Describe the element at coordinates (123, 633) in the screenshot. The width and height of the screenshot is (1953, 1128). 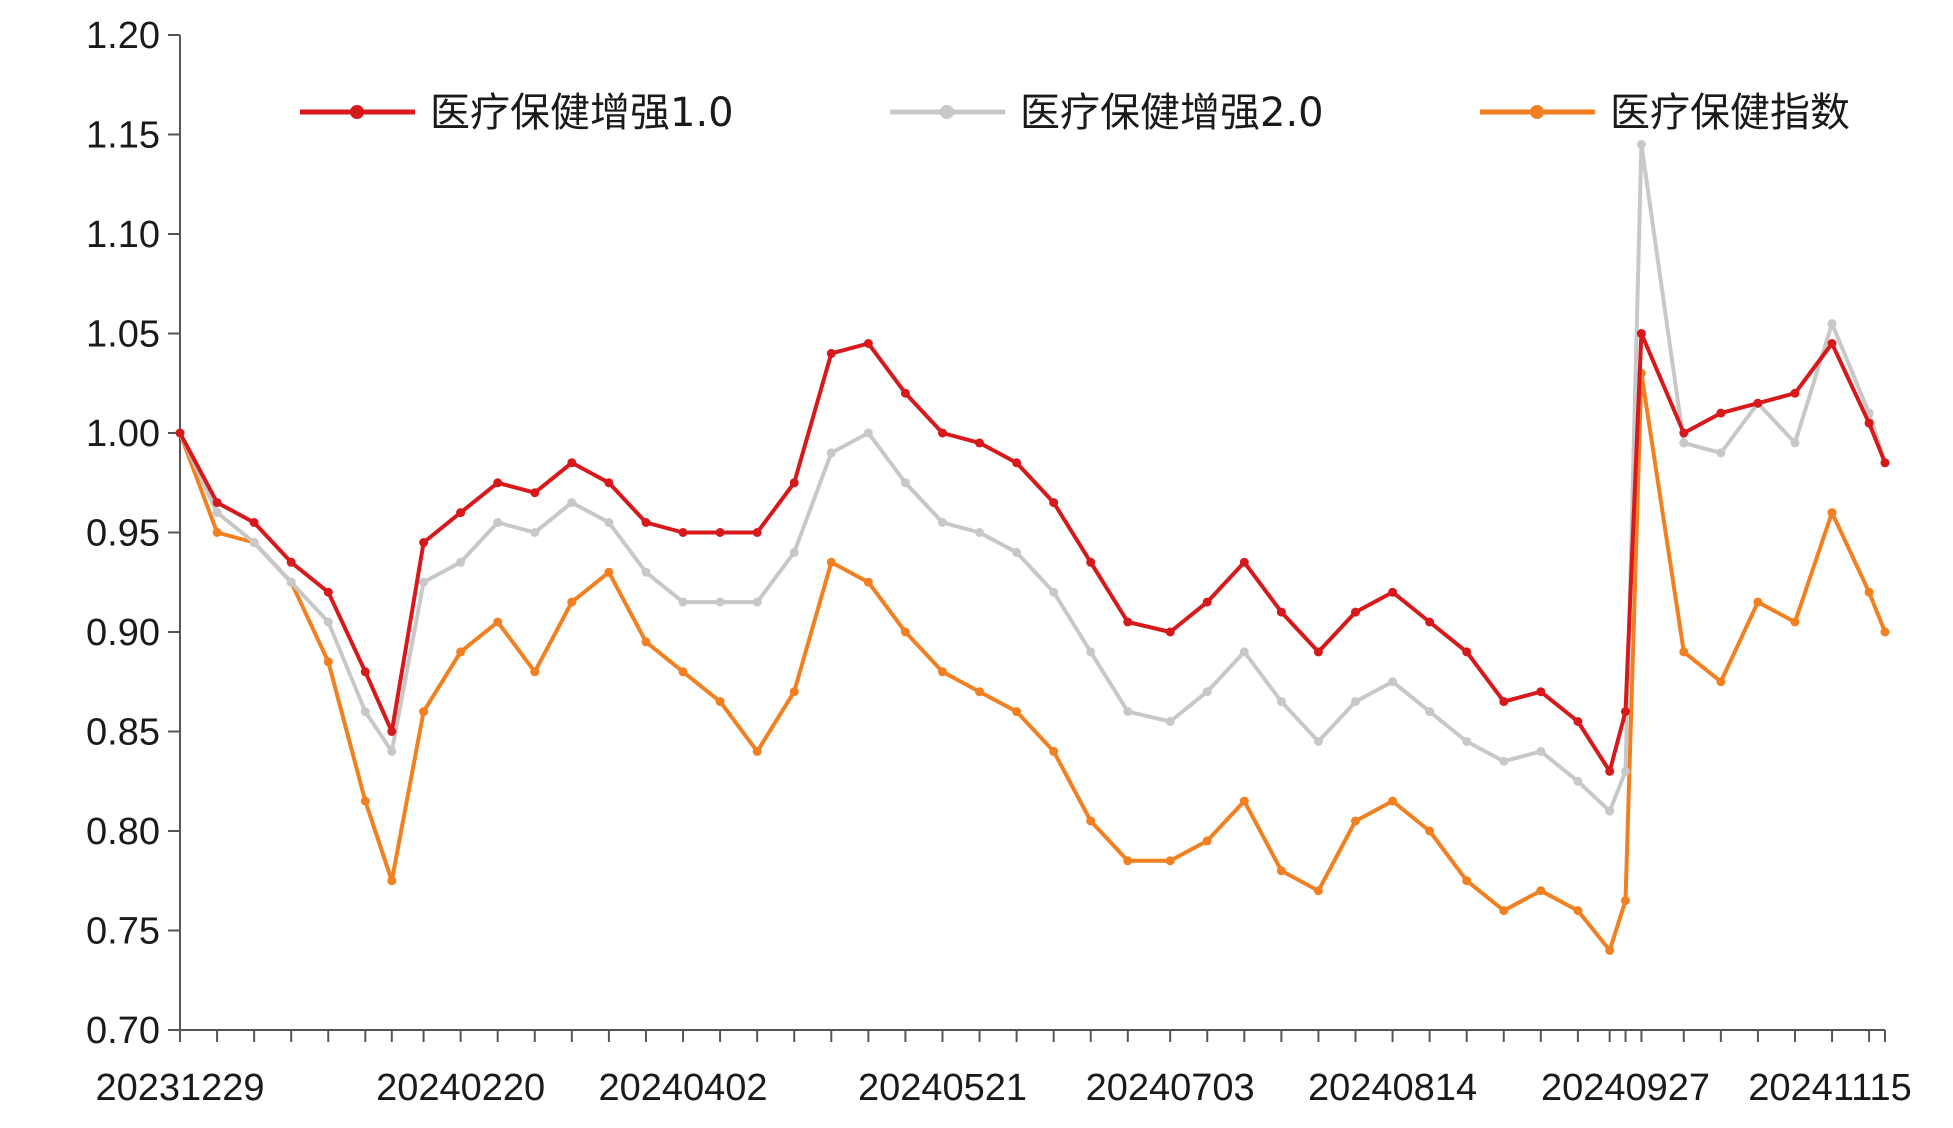
I see `y-tick-label: 0.90` at that location.